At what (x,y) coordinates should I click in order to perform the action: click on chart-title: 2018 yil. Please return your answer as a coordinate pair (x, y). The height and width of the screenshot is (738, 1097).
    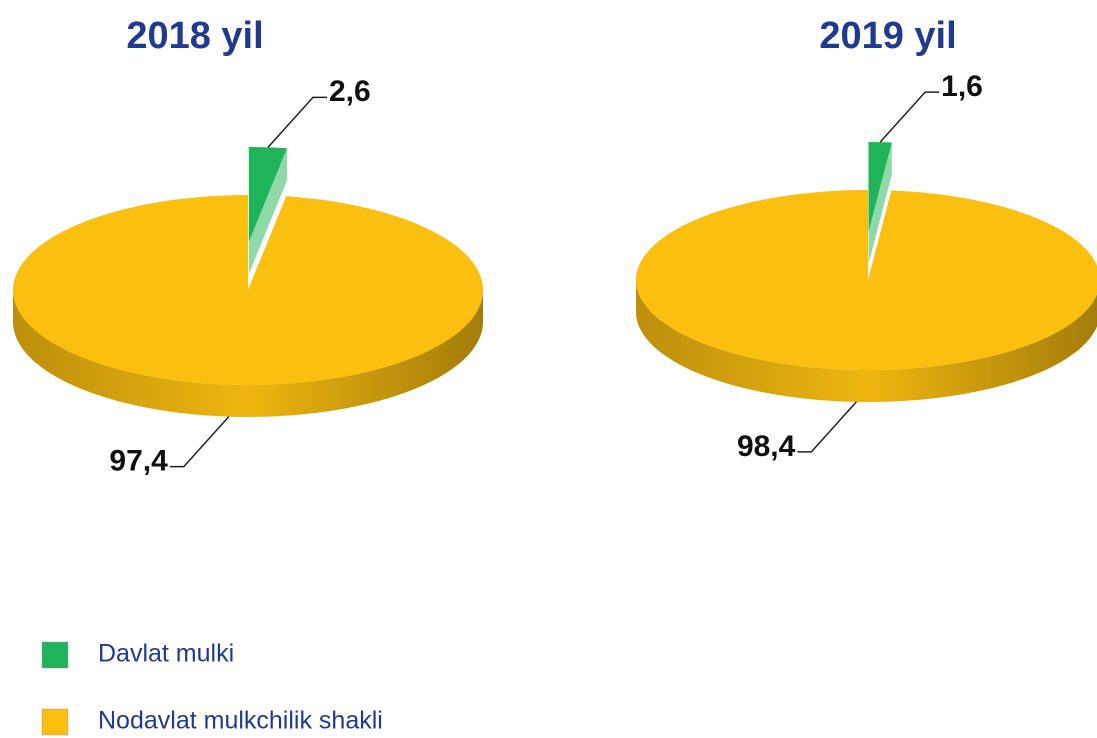
    Looking at the image, I should click on (194, 36).